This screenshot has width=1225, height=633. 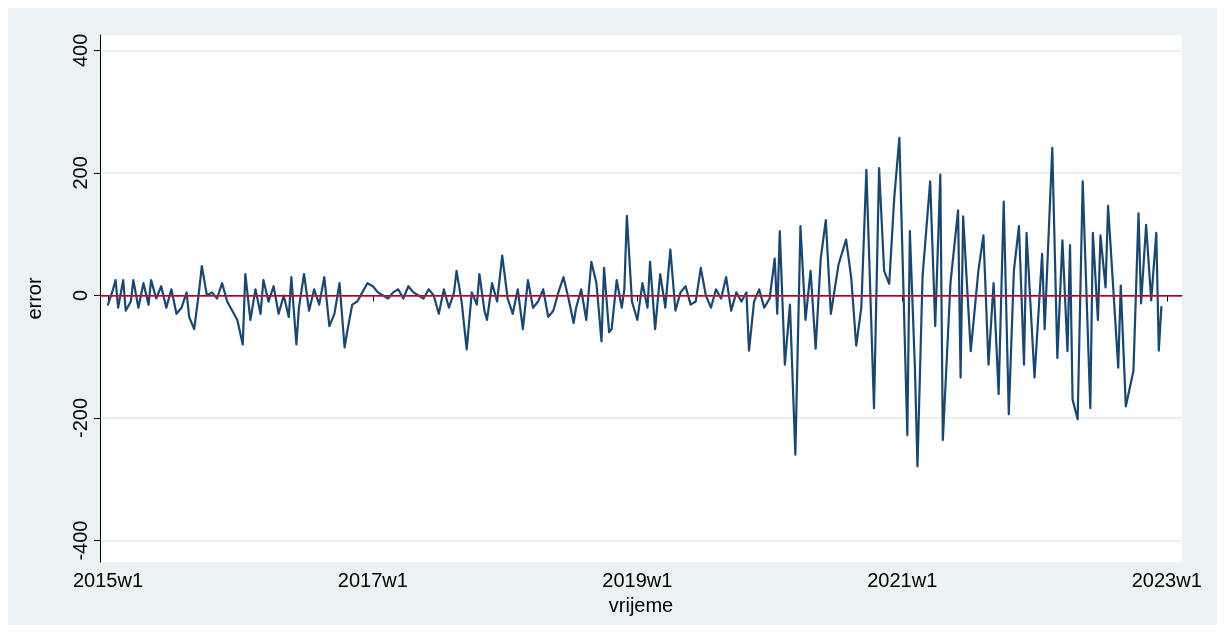 What do you see at coordinates (80, 50) in the screenshot?
I see `y-tick-label: 400` at bounding box center [80, 50].